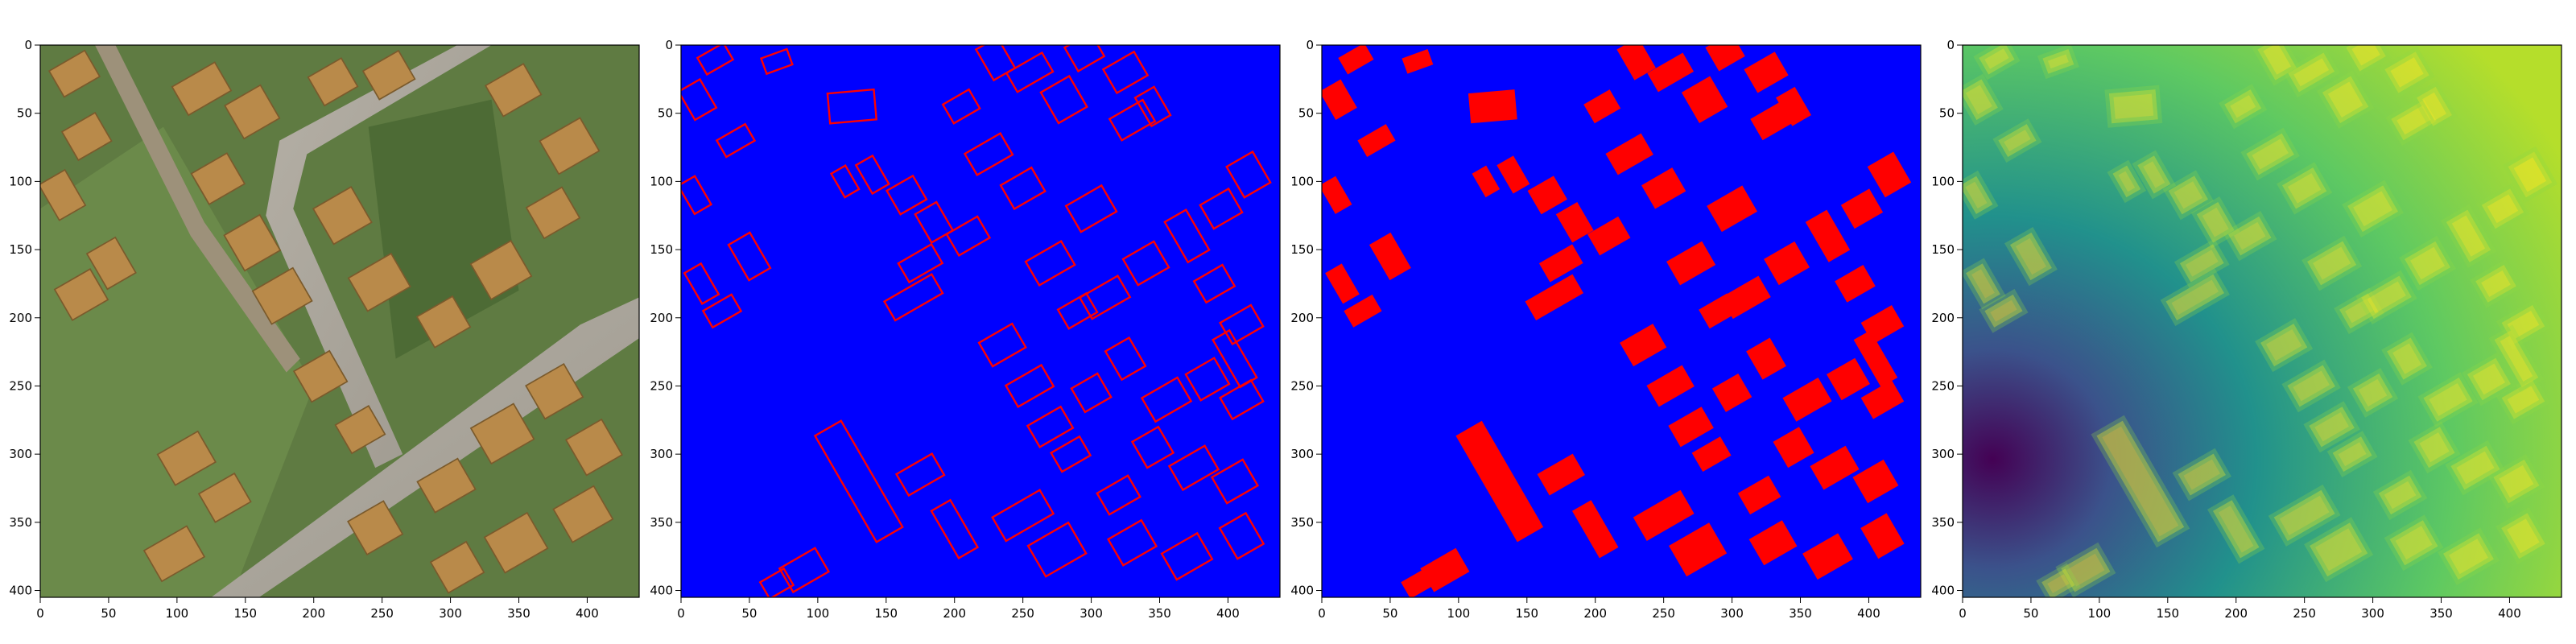 The height and width of the screenshot is (644, 2576). What do you see at coordinates (20, 249) in the screenshot?
I see `y-tick-label: 150` at bounding box center [20, 249].